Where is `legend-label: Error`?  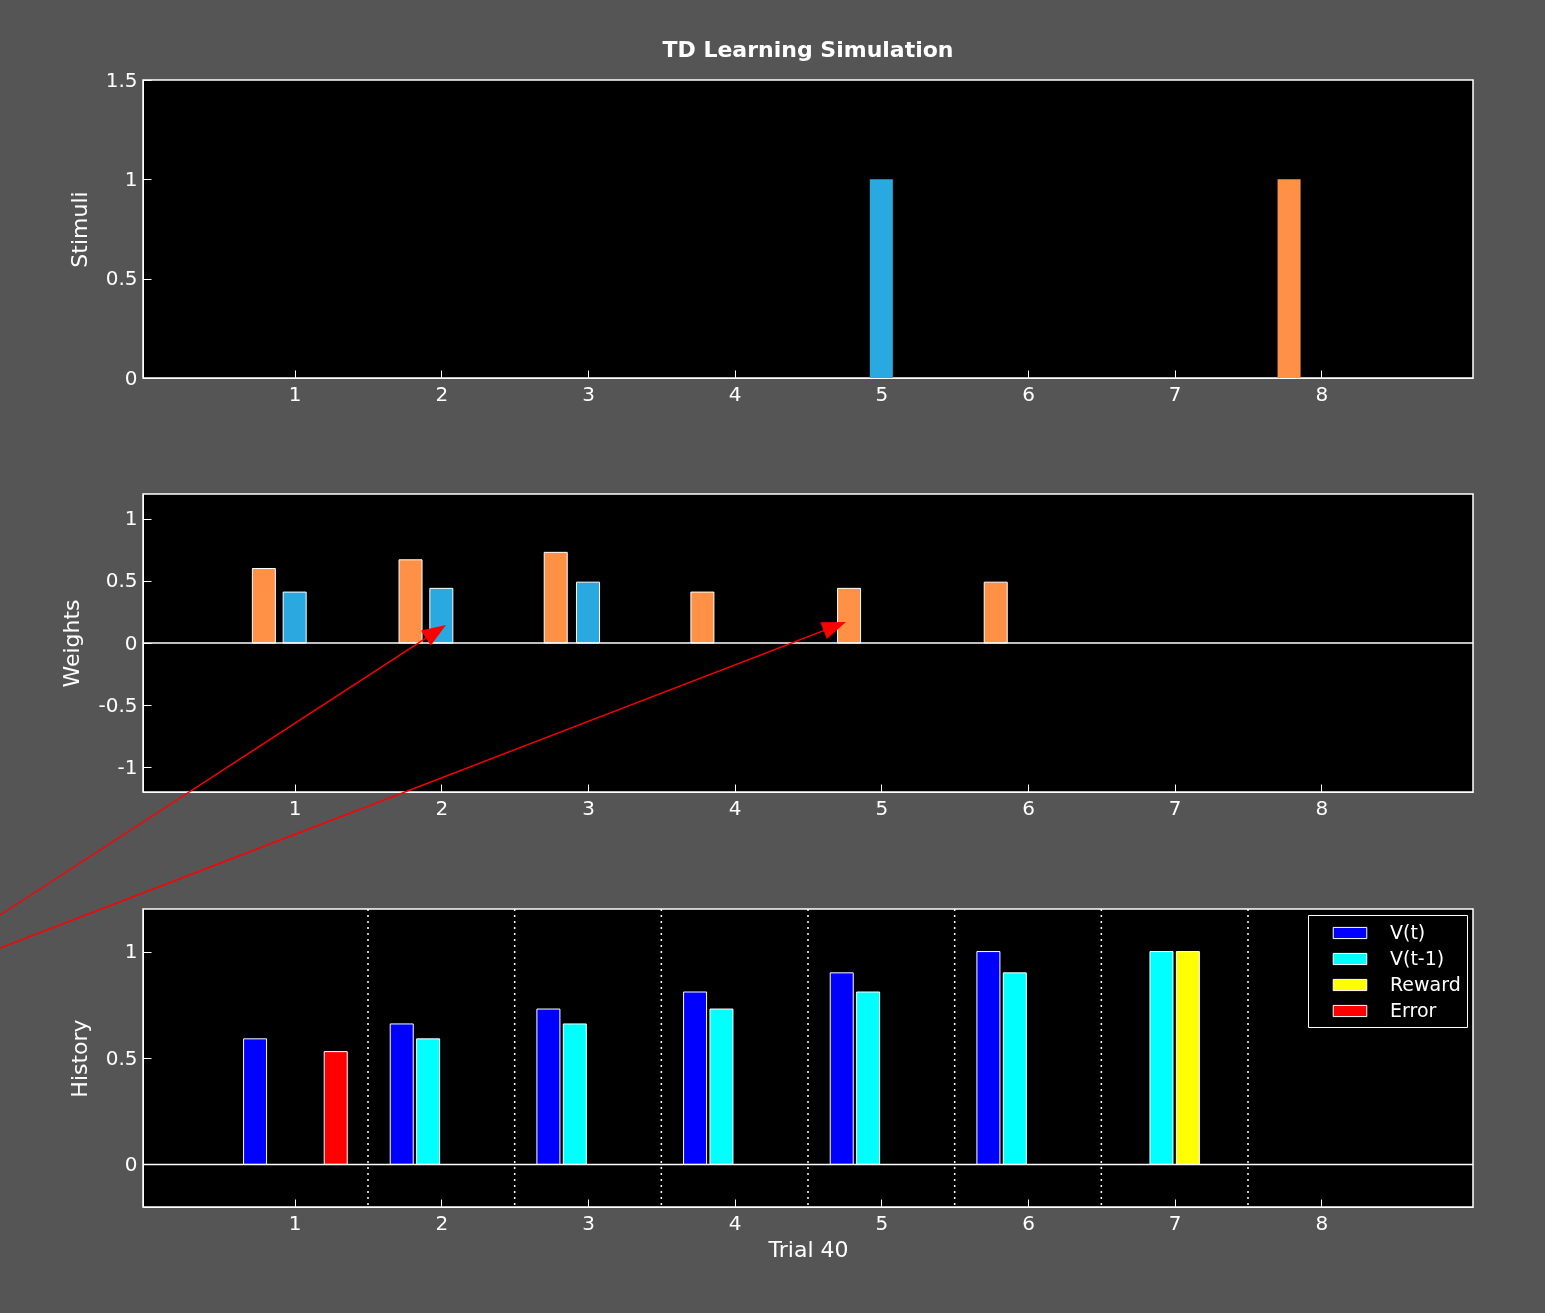 legend-label: Error is located at coordinates (1413, 1010).